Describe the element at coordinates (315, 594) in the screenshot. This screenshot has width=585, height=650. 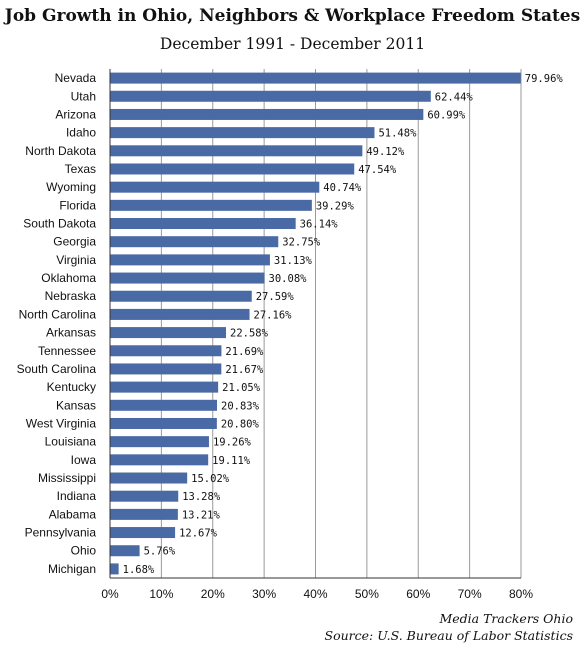
I see `x-tick-label: 40%` at that location.